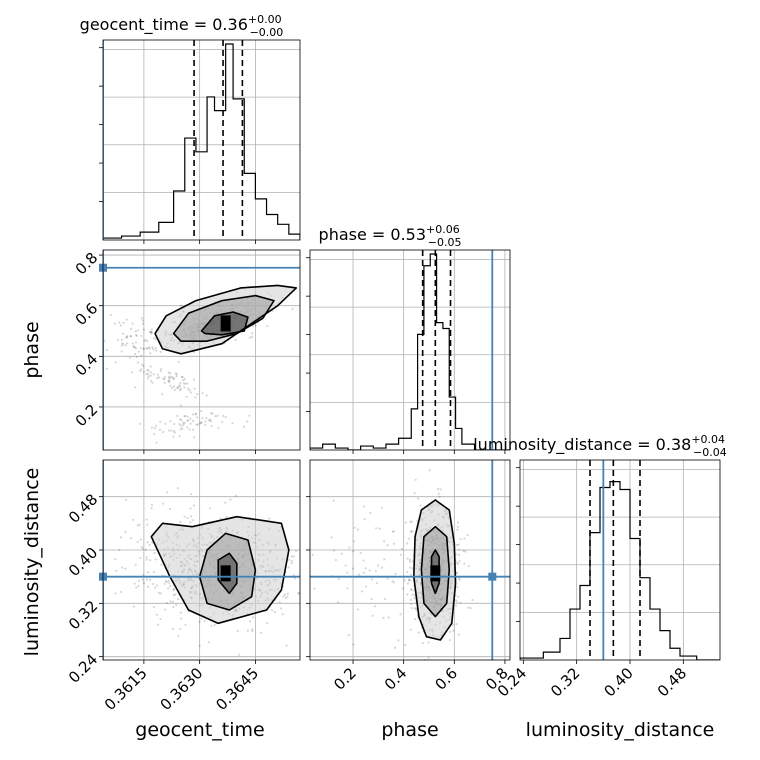 The width and height of the screenshot is (760, 760). Describe the element at coordinates (408, 338) in the screenshot. I see `hist-panel-phase: phase = 0.53+0.06 −0.05` at that location.